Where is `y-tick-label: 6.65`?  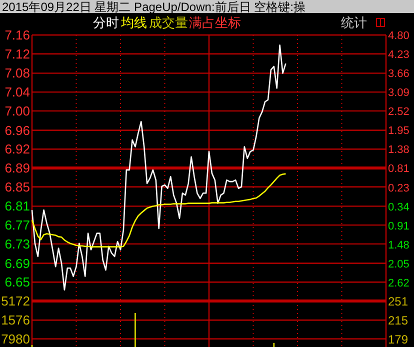 y-tick-label: 6.65 is located at coordinates (17, 282).